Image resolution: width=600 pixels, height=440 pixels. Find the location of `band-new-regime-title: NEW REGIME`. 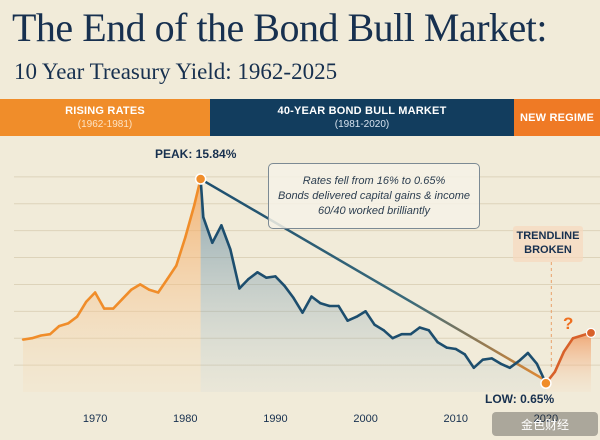

band-new-regime-title: NEW REGIME is located at coordinates (557, 117).